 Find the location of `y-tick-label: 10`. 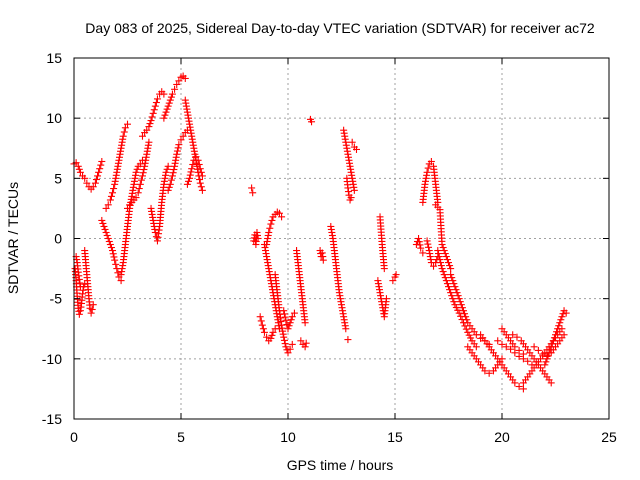

y-tick-label: 10 is located at coordinates (54, 118).